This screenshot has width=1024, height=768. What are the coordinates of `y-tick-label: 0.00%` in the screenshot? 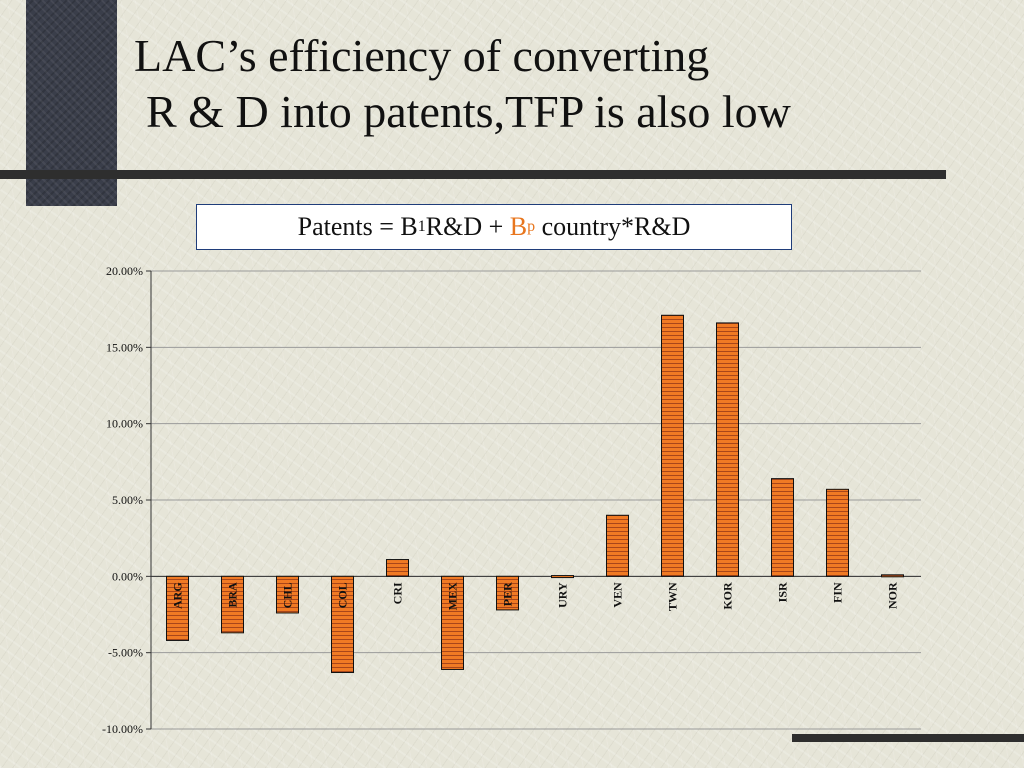 It's located at (127, 576).